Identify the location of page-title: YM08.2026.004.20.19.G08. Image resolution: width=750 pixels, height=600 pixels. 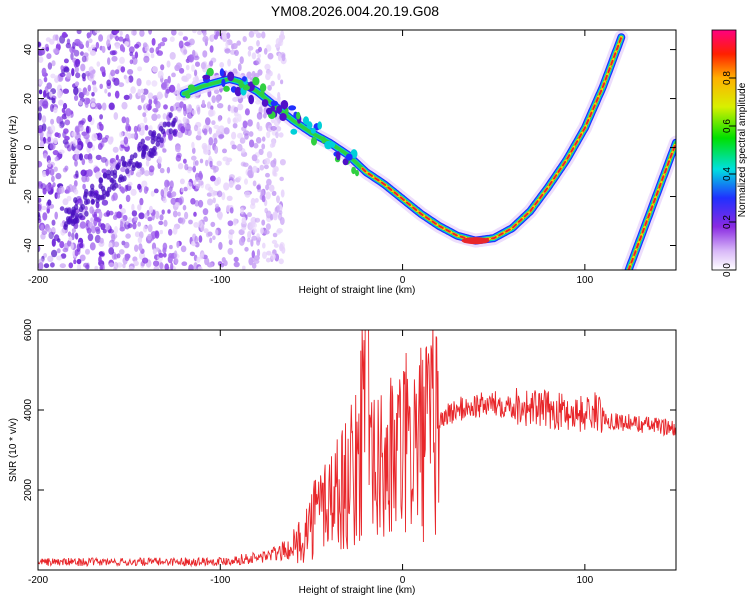
(355, 11).